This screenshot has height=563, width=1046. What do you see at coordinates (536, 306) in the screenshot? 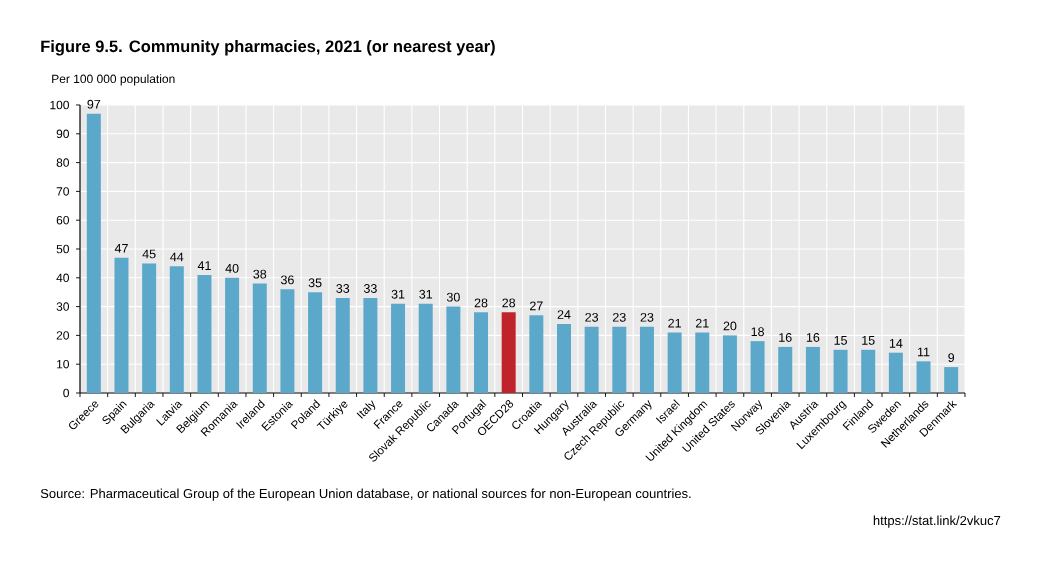
I see `data-label: 27` at bounding box center [536, 306].